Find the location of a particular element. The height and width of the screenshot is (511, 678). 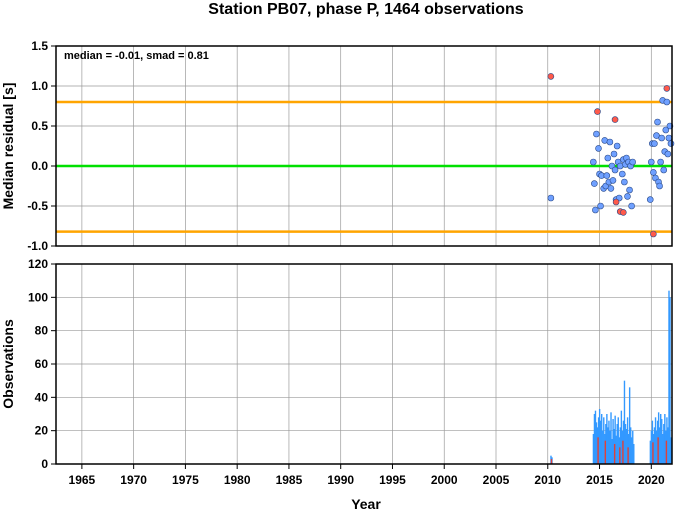

y-tick-label: 0 is located at coordinates (44, 464).